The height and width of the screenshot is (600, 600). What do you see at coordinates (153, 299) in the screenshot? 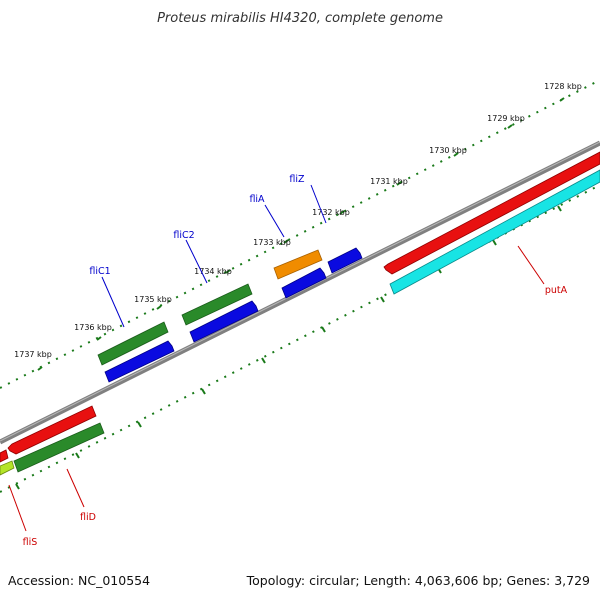
I see `tick-label: 1735 kbp` at bounding box center [153, 299].